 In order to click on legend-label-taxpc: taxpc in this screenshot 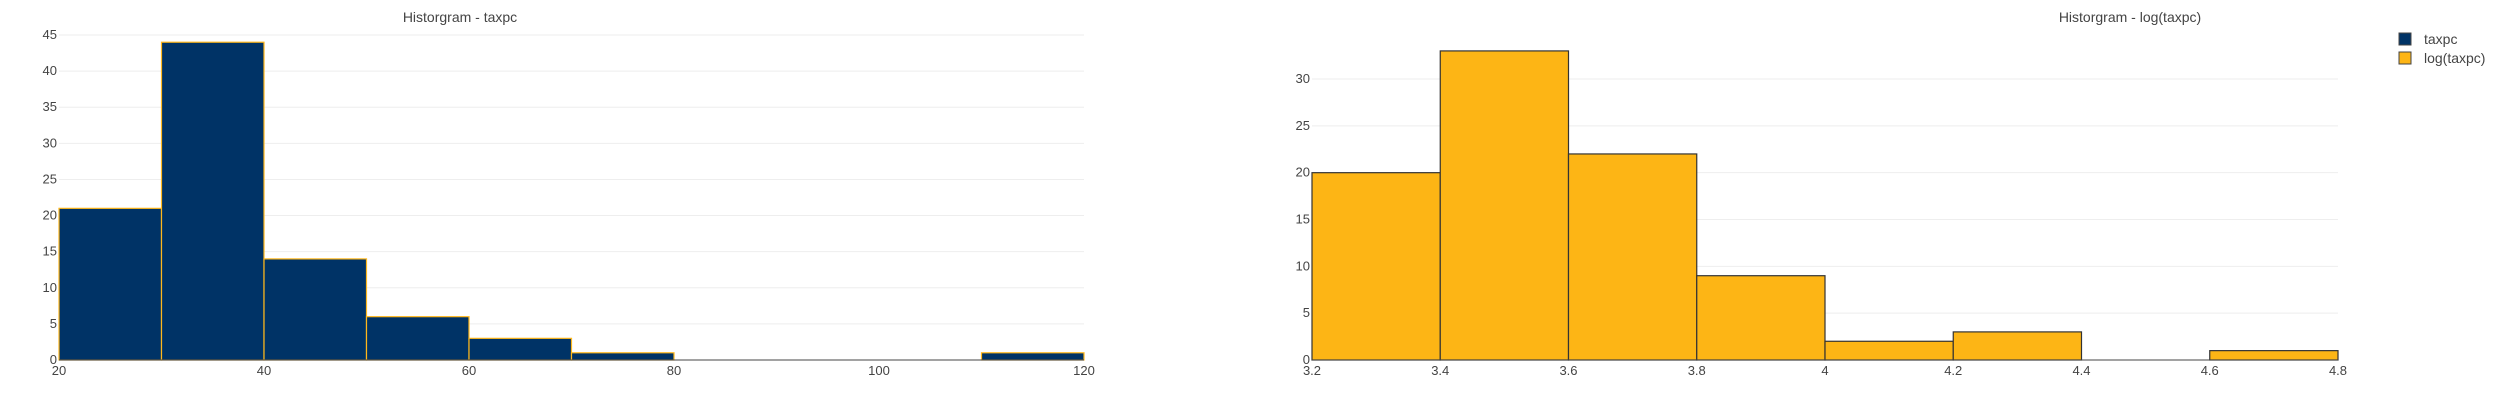, I will do `click(2440, 39)`.